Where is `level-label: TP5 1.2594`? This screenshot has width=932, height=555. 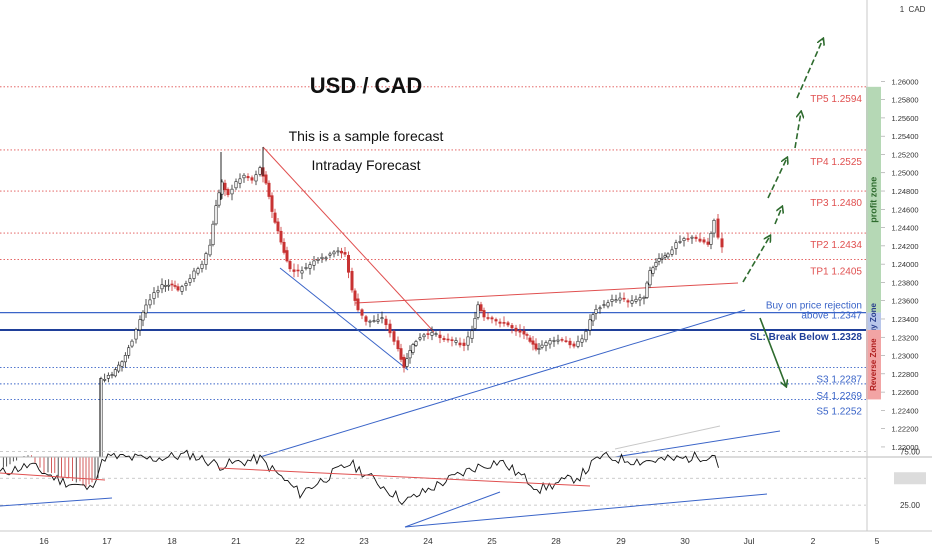 level-label: TP5 1.2594 is located at coordinates (836, 99).